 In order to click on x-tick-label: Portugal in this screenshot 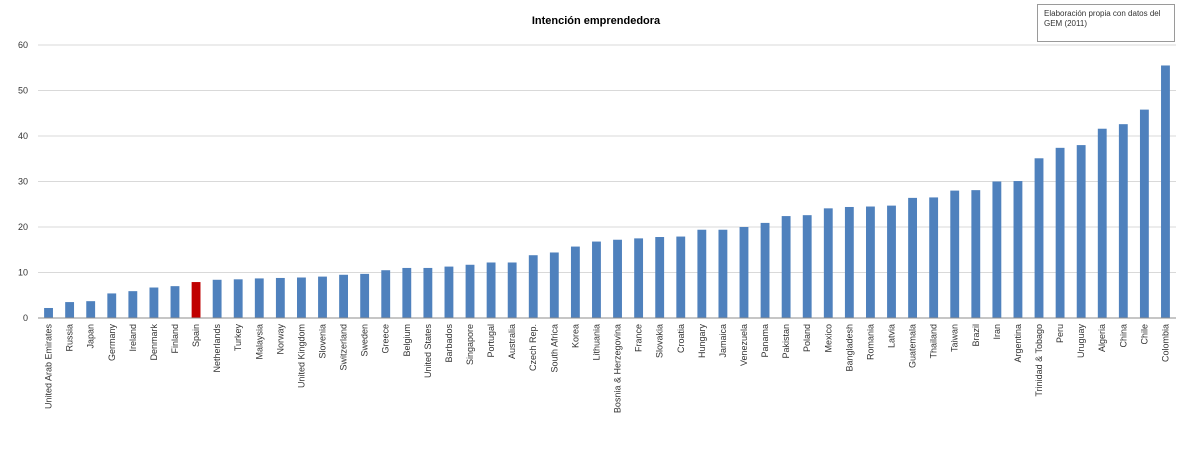, I will do `click(491, 341)`.